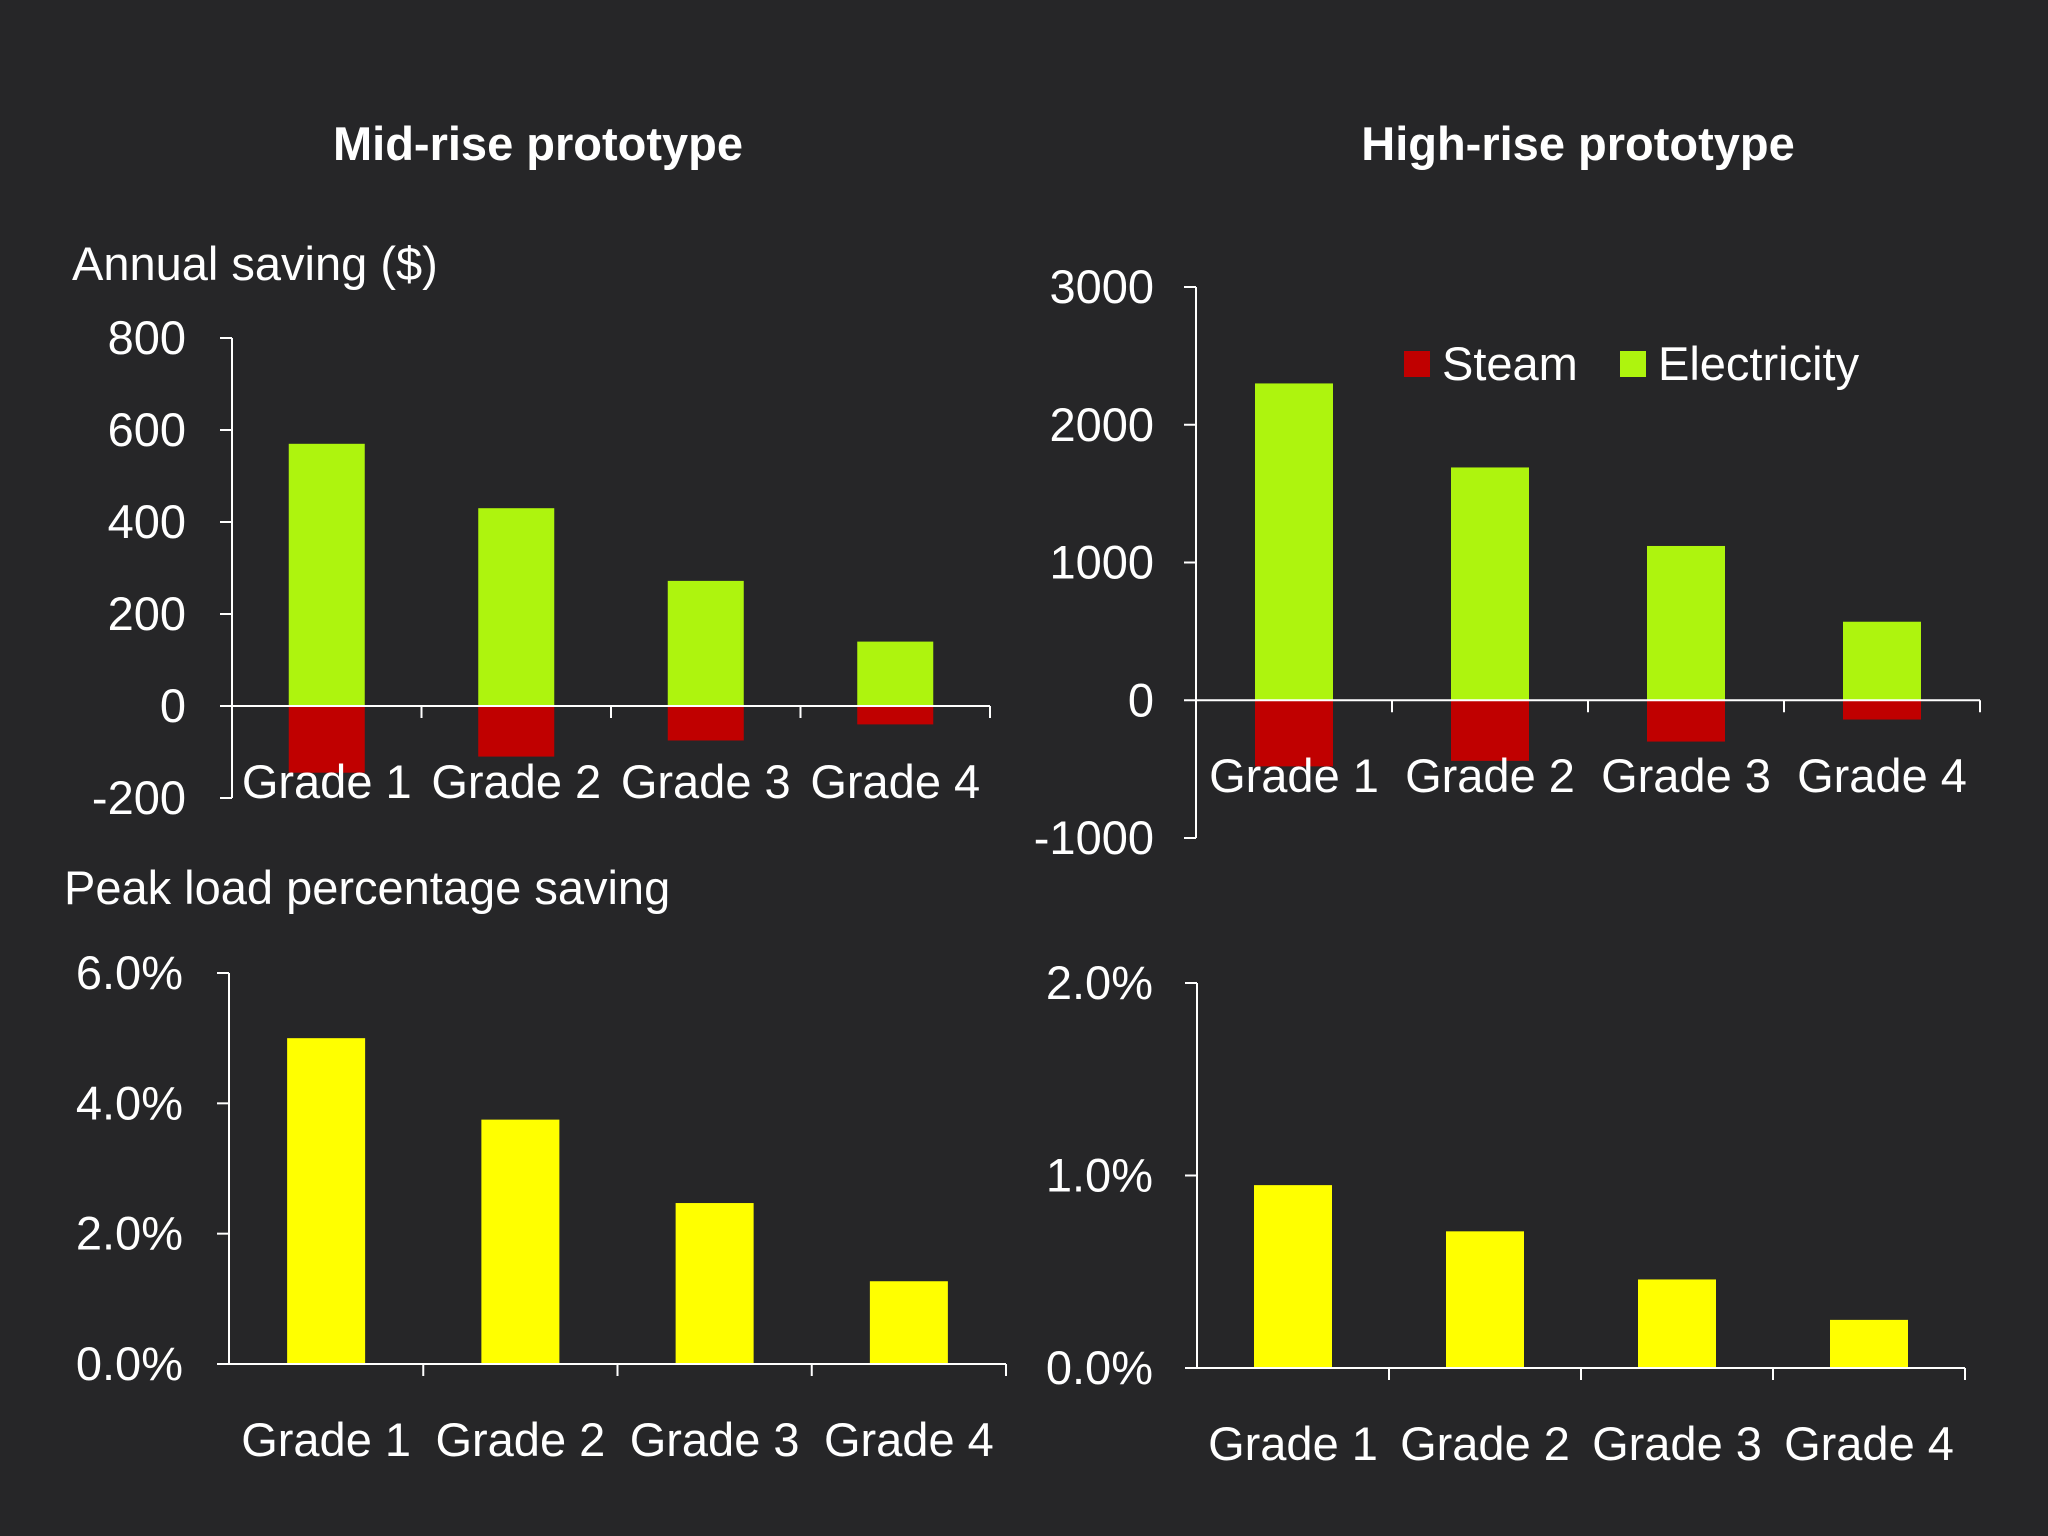  Describe the element at coordinates (147, 613) in the screenshot. I see `mid-annual-y-tick-label: 200` at that location.